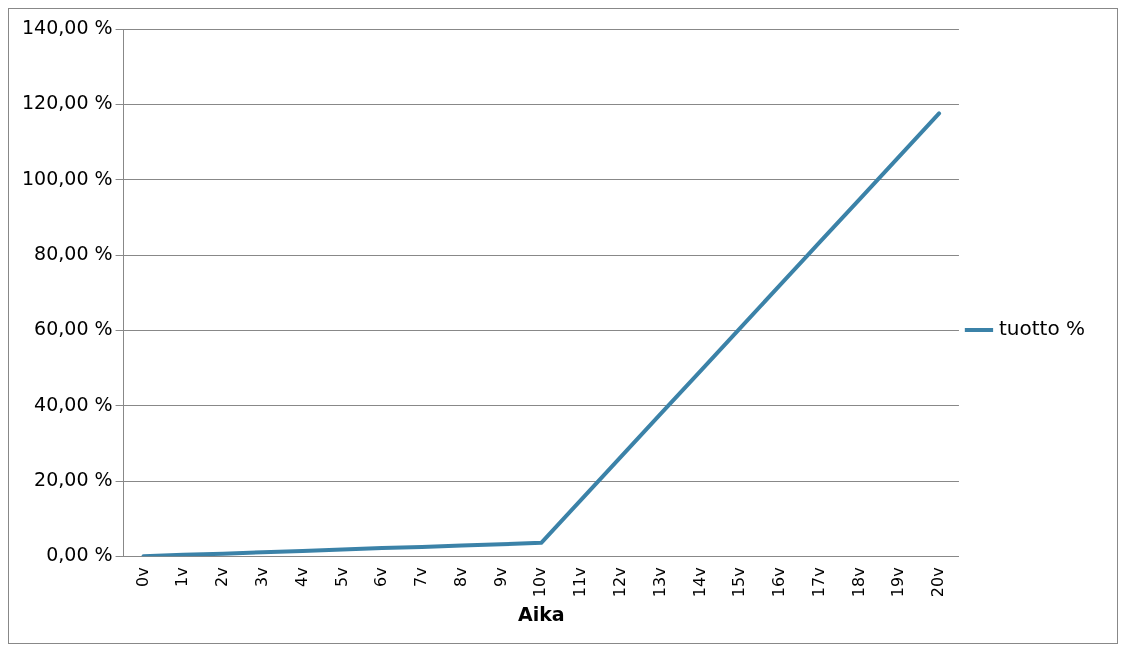 The height and width of the screenshot is (656, 1130). Describe the element at coordinates (67, 102) in the screenshot. I see `y-tick-label: 120,00 %` at that location.